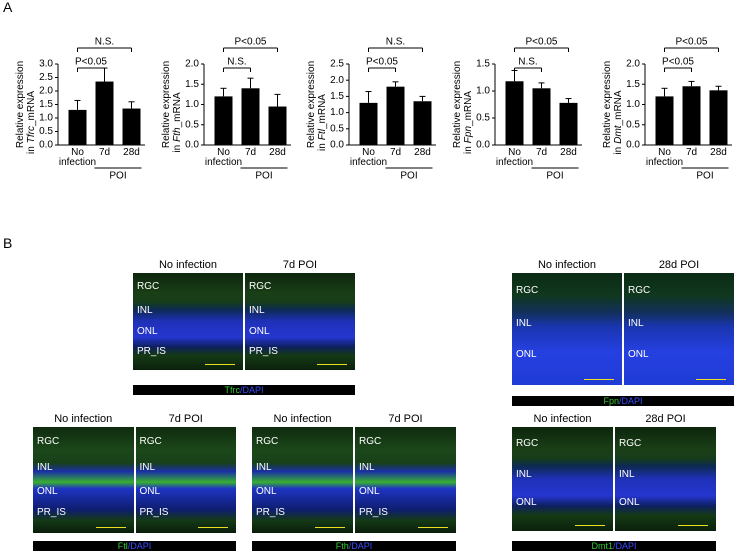  I want to click on y-label-gene: Tfrc, so click(31, 134).